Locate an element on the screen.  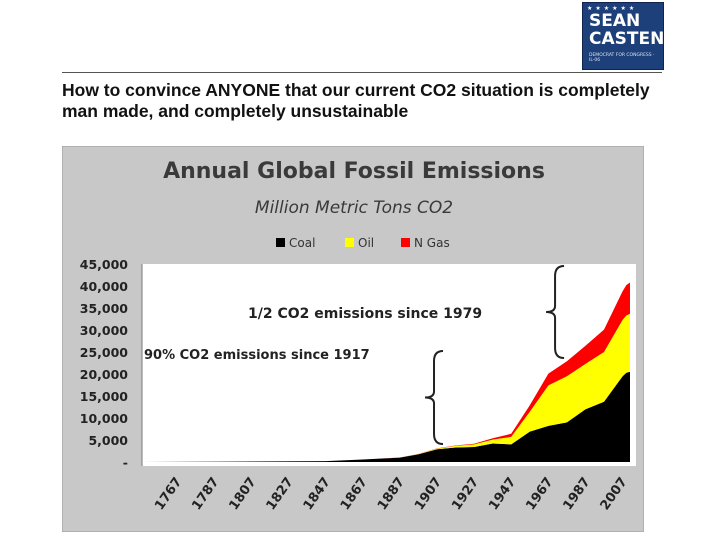
logo-subtext: DEMOCRAT FOR CONGRESS · IL-06 is located at coordinates (622, 58).